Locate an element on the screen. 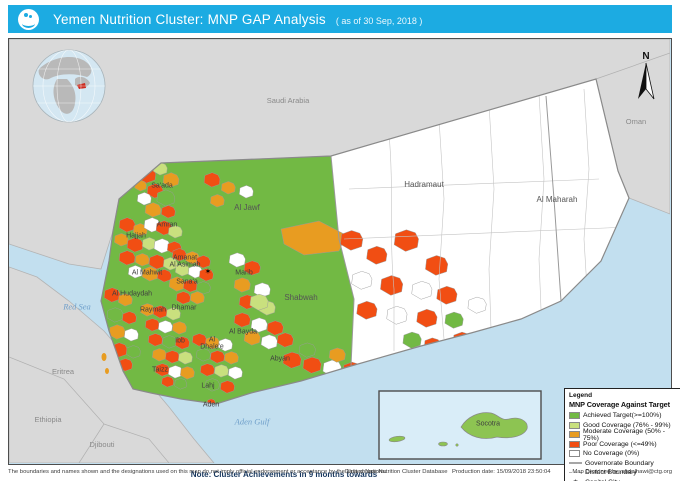  legend-item: Governorate Boundary is located at coordinates (623, 464).